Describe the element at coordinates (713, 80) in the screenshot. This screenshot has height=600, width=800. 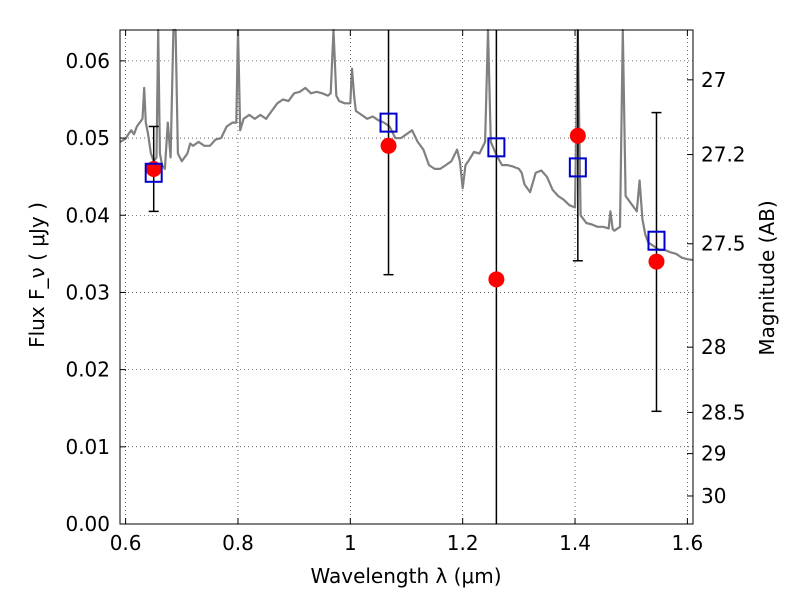
I see `y2-tick-label: 27` at that location.